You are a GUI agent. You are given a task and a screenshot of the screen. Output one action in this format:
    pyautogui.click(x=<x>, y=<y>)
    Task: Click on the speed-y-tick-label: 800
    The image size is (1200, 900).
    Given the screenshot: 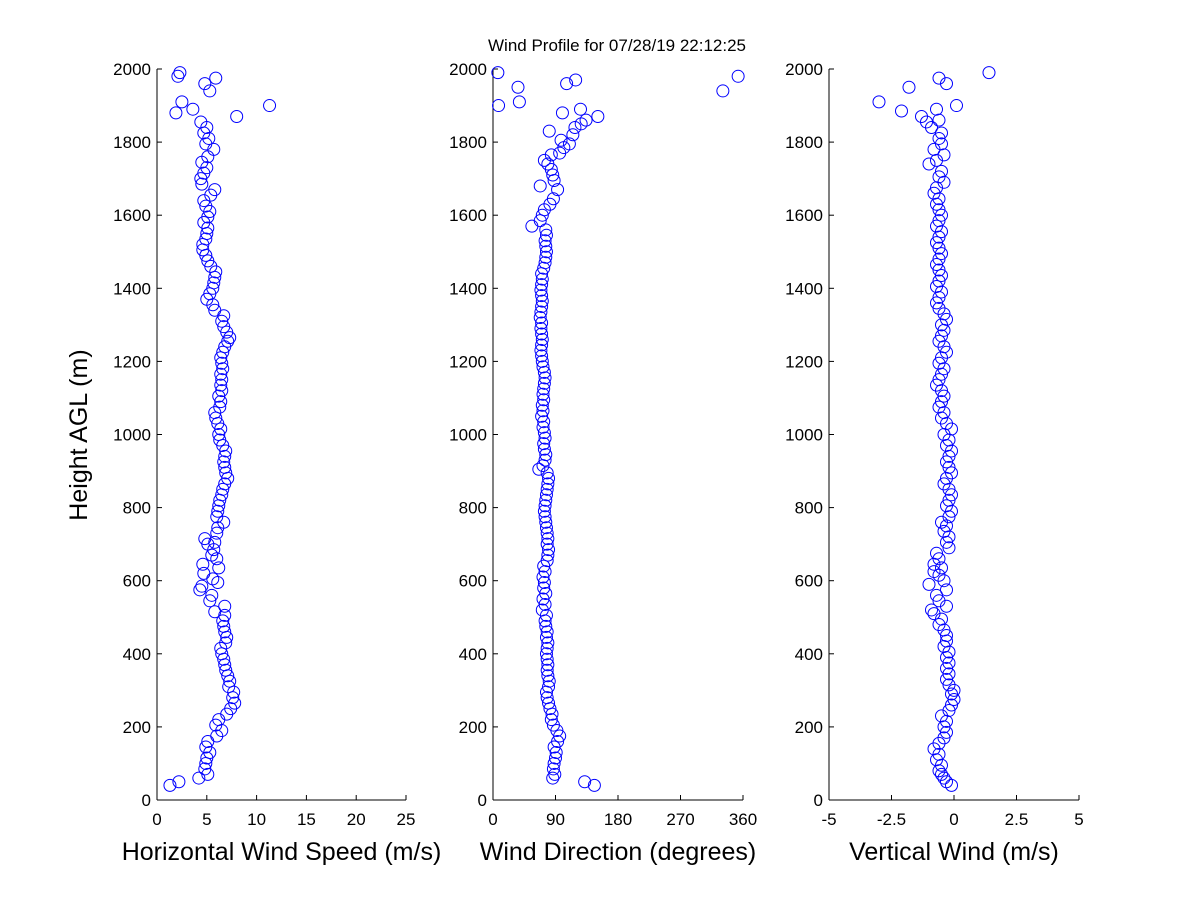 What is the action you would take?
    pyautogui.click(x=137, y=508)
    